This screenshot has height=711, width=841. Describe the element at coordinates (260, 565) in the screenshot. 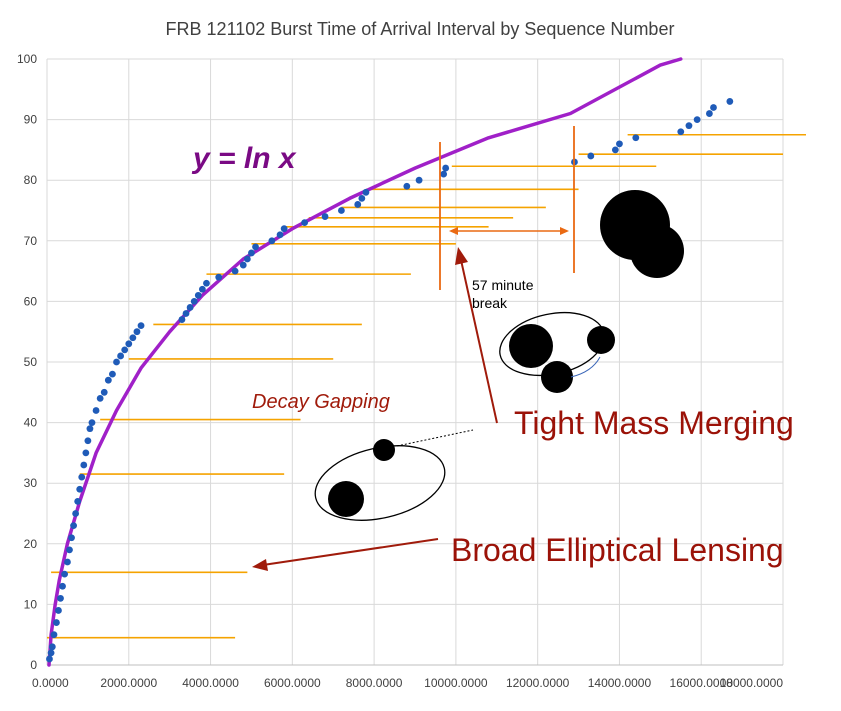

I see `broad-lensing-arrow-head` at that location.